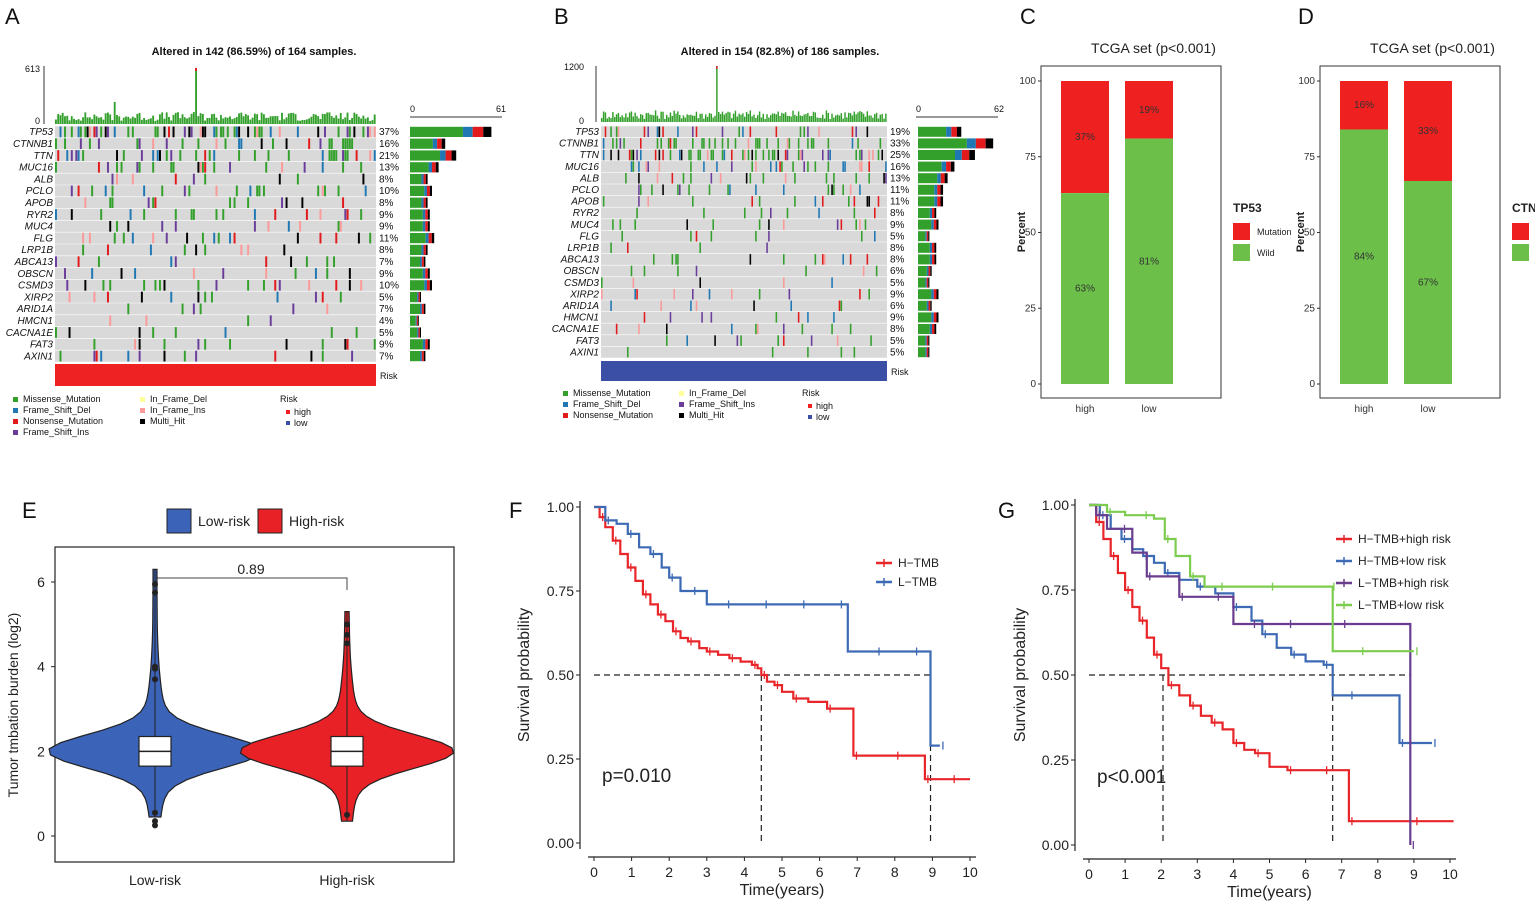 The image size is (1535, 903). What do you see at coordinates (1342, 874) in the screenshot?
I see `x-tick-label: 7` at bounding box center [1342, 874].